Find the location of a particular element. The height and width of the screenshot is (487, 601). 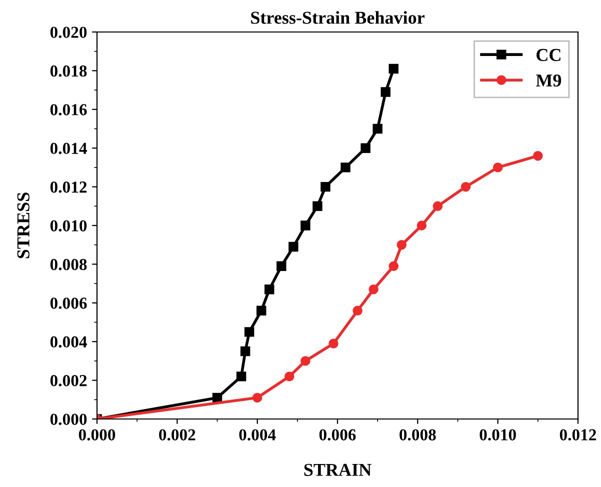

y-axis-title: STRESS is located at coordinates (23, 225).